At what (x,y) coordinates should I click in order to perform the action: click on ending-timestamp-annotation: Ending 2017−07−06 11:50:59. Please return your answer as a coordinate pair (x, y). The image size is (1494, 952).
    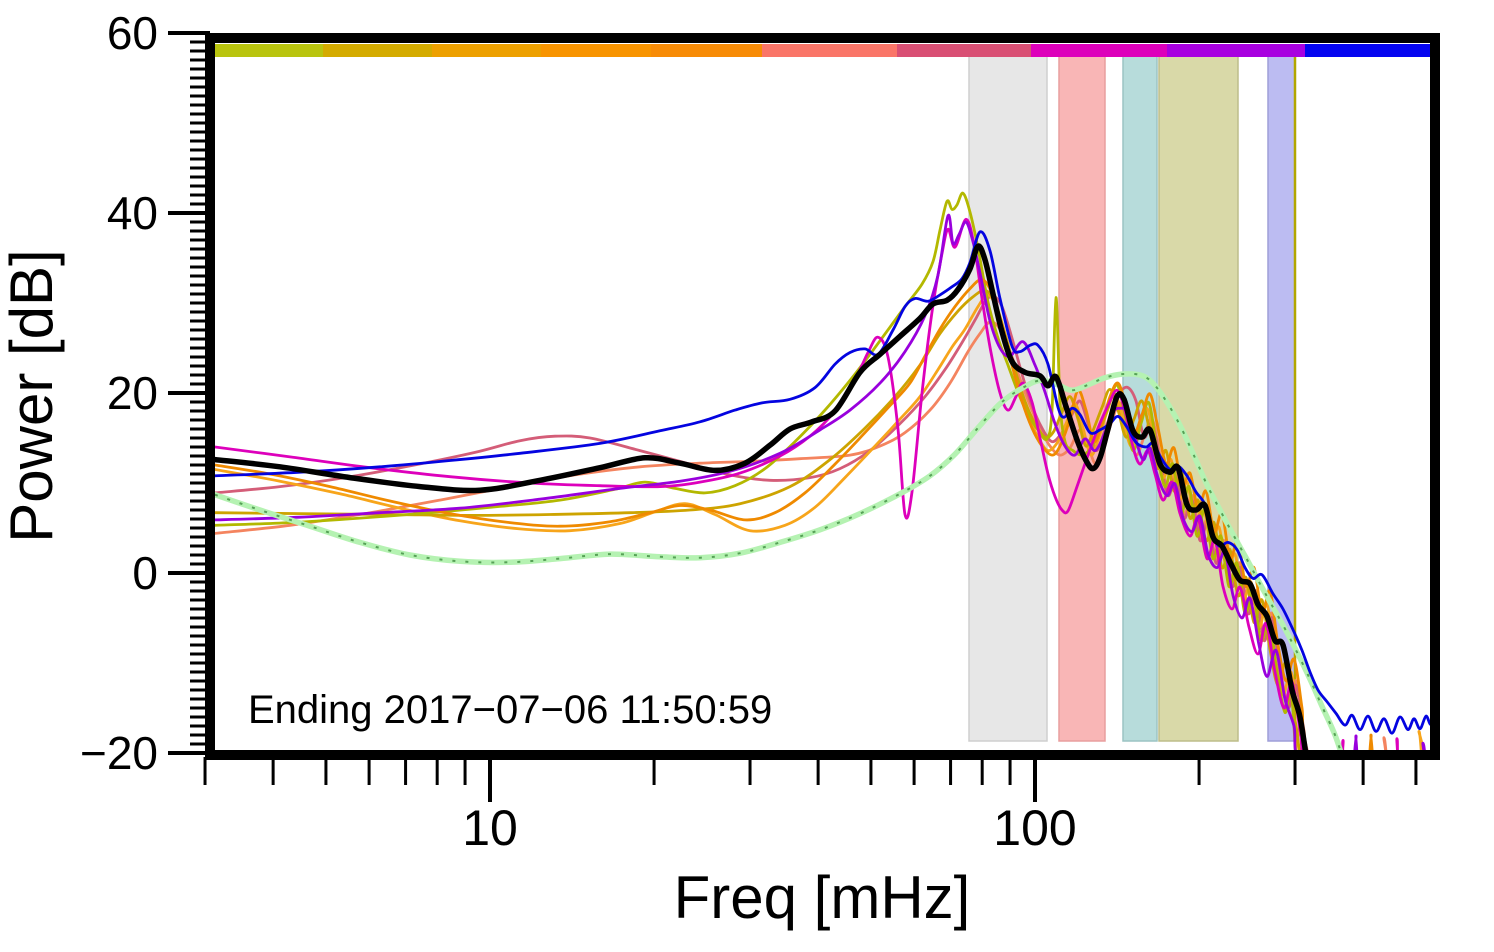
    Looking at the image, I should click on (510, 710).